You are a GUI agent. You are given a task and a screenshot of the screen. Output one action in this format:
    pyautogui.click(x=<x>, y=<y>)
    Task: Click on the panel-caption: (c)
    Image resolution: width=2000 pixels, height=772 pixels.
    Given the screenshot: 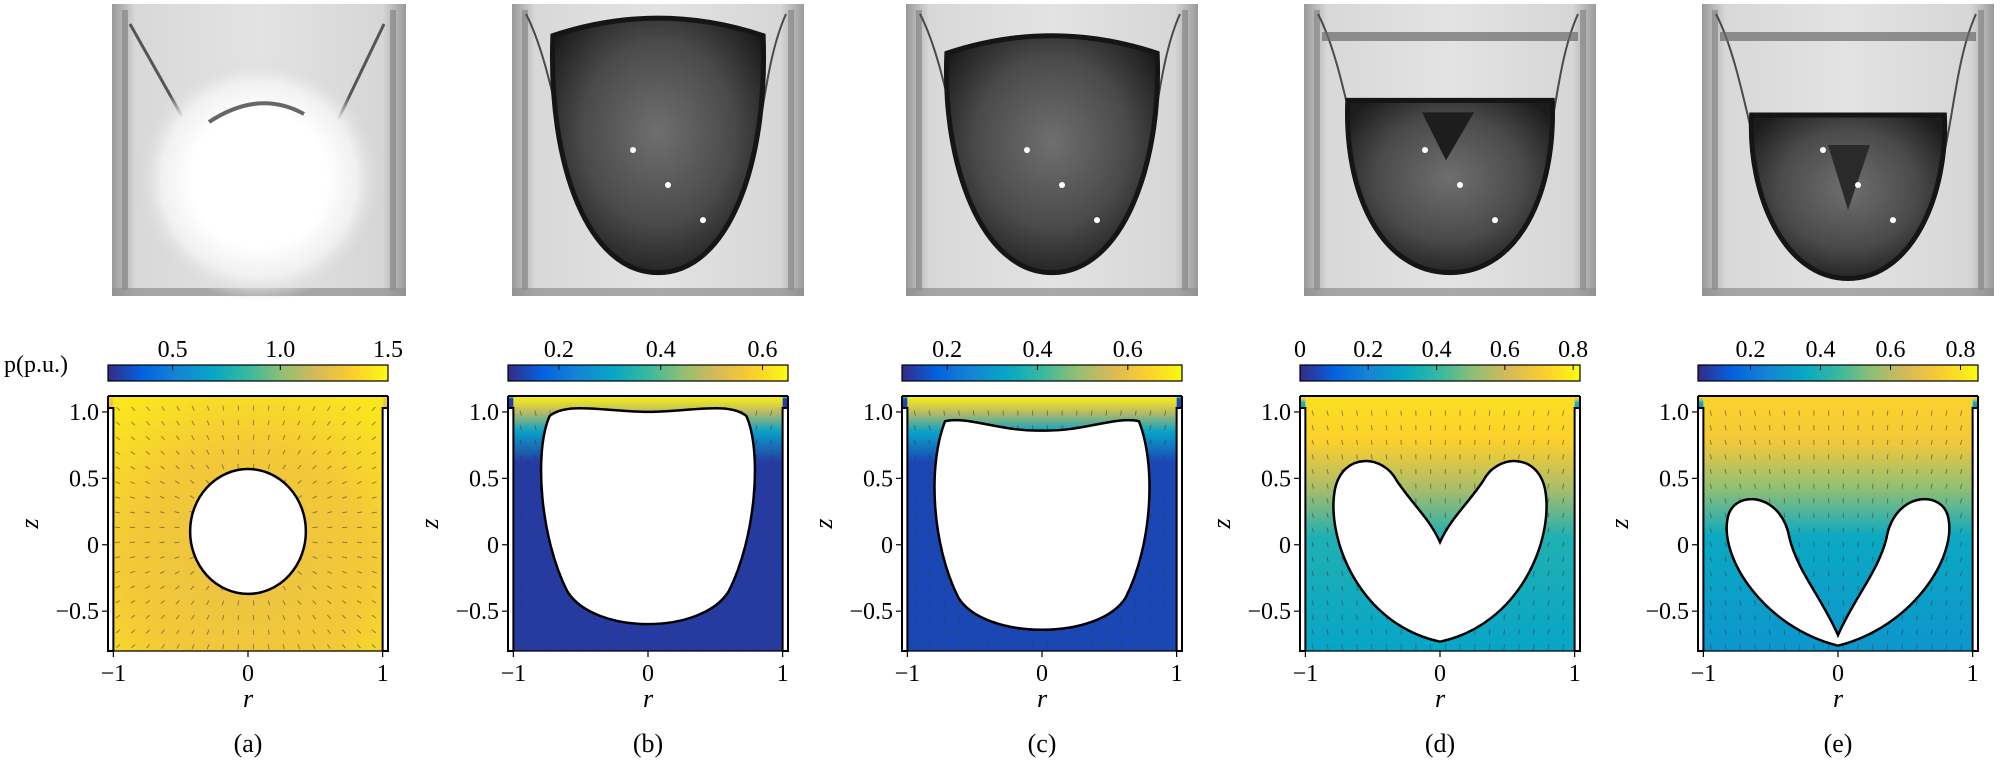 What is the action you would take?
    pyautogui.click(x=1042, y=743)
    